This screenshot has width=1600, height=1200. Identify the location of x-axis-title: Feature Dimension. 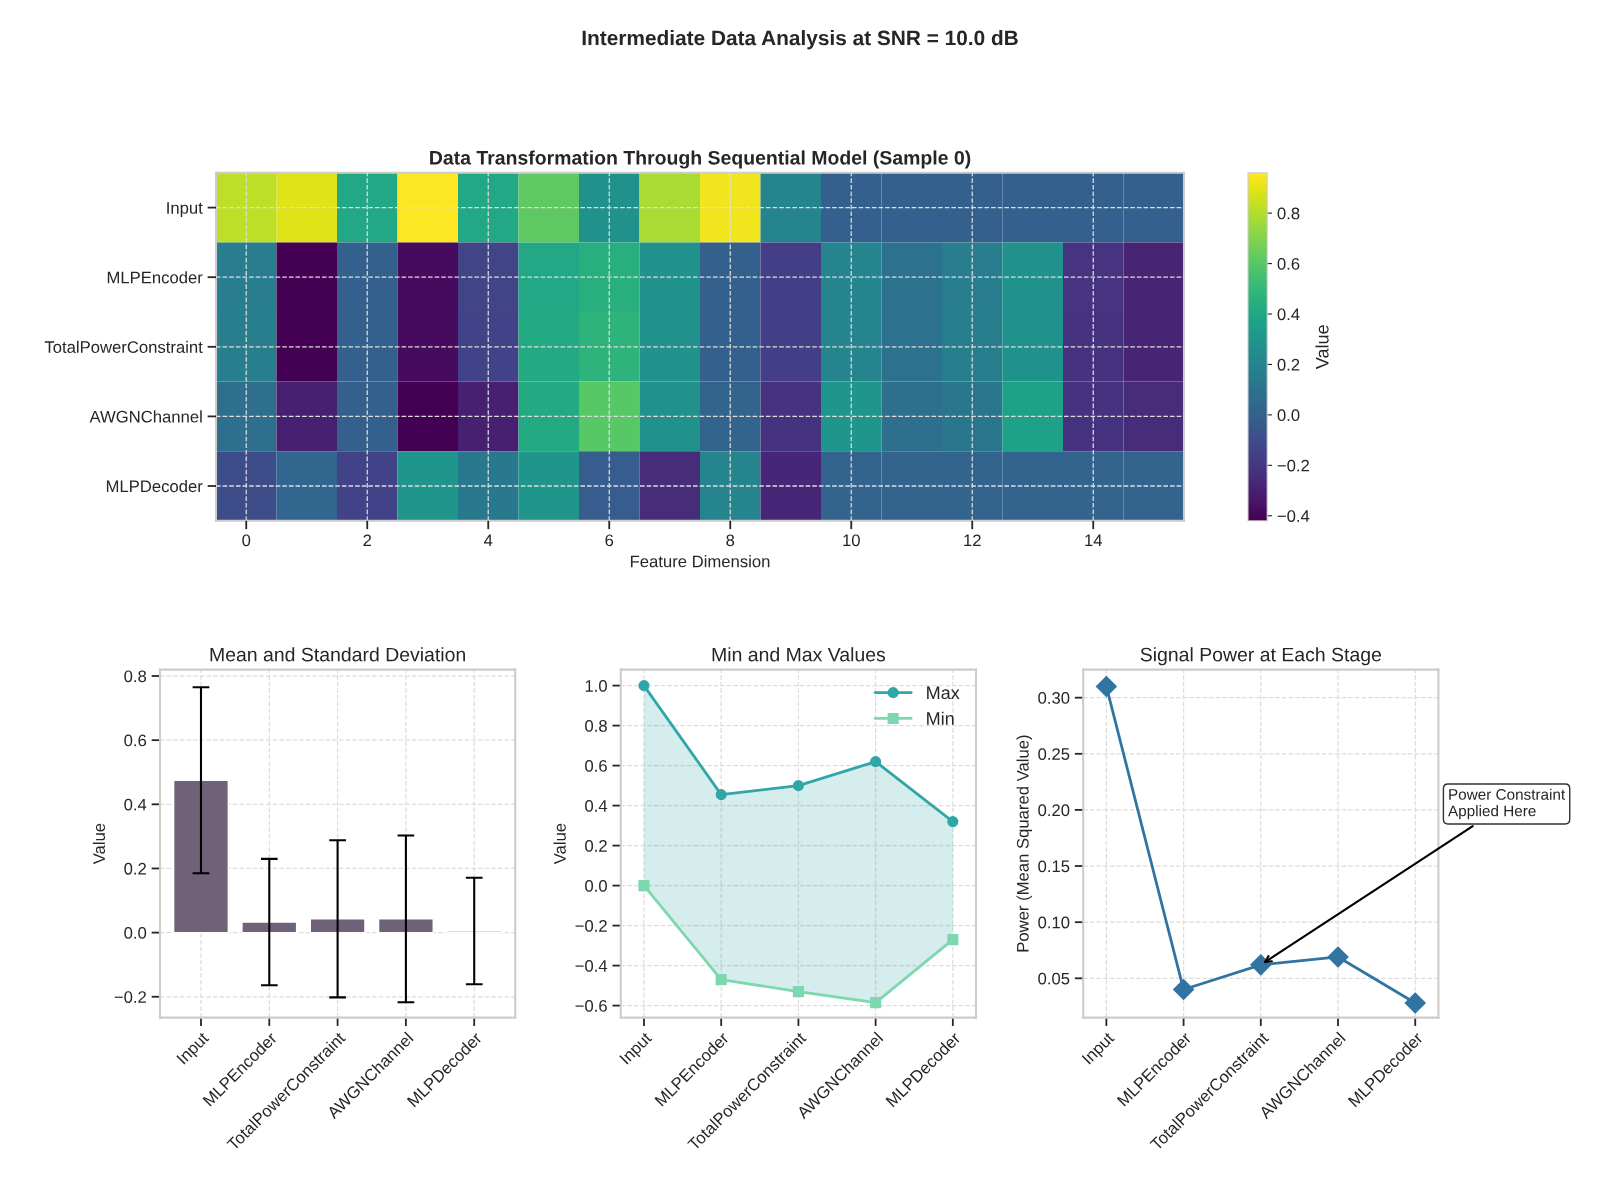
(700, 561).